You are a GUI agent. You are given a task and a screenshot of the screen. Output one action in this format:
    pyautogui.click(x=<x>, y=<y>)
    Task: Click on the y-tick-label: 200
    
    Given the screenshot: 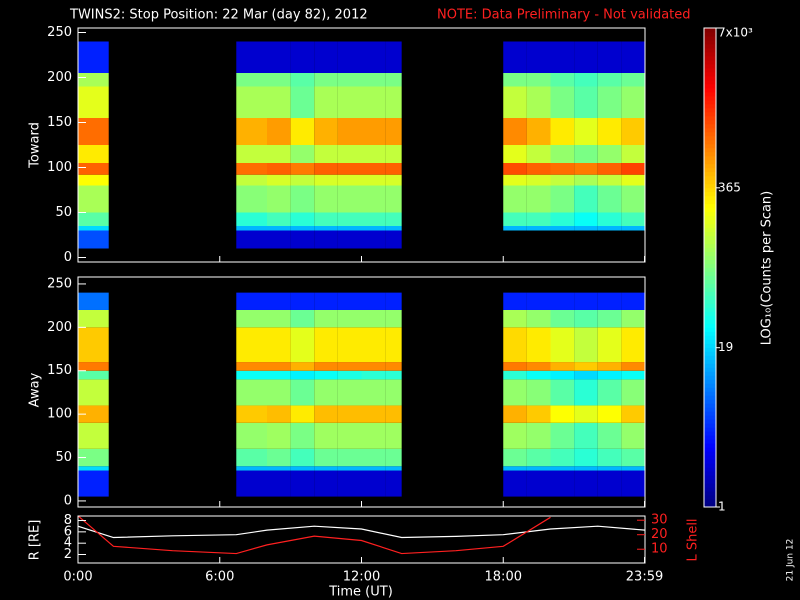 What is the action you would take?
    pyautogui.click(x=59, y=327)
    